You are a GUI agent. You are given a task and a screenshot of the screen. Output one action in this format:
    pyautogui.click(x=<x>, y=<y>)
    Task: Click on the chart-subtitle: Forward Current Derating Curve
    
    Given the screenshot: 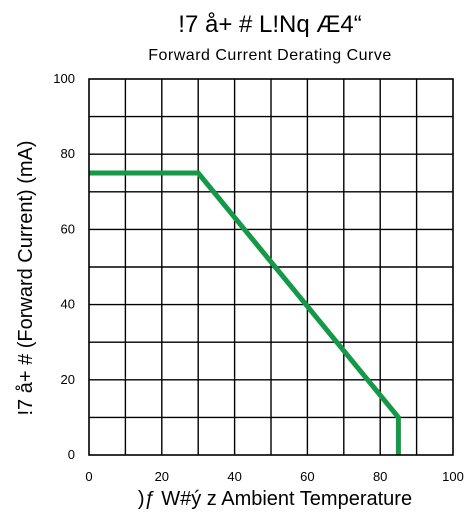 What is the action you would take?
    pyautogui.click(x=270, y=55)
    